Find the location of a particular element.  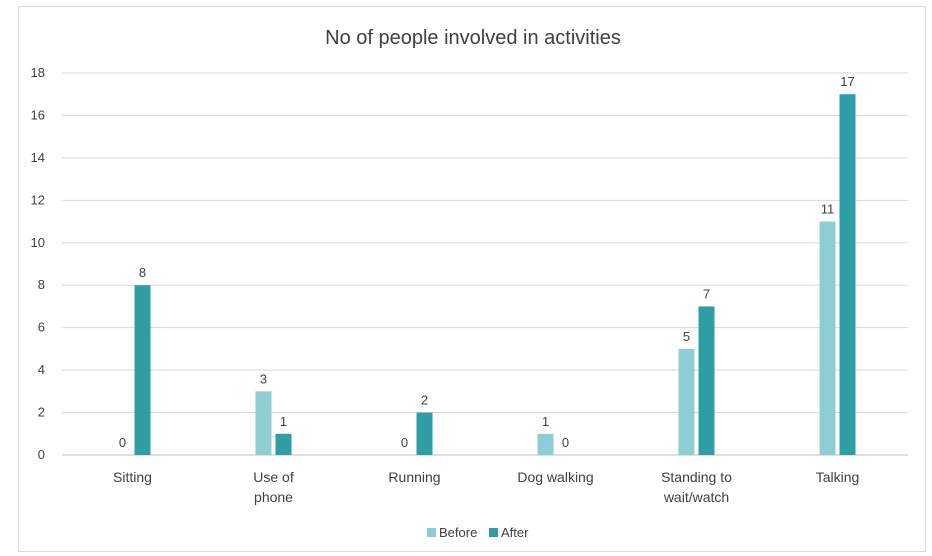

legend-label-after: After is located at coordinates (515, 532).